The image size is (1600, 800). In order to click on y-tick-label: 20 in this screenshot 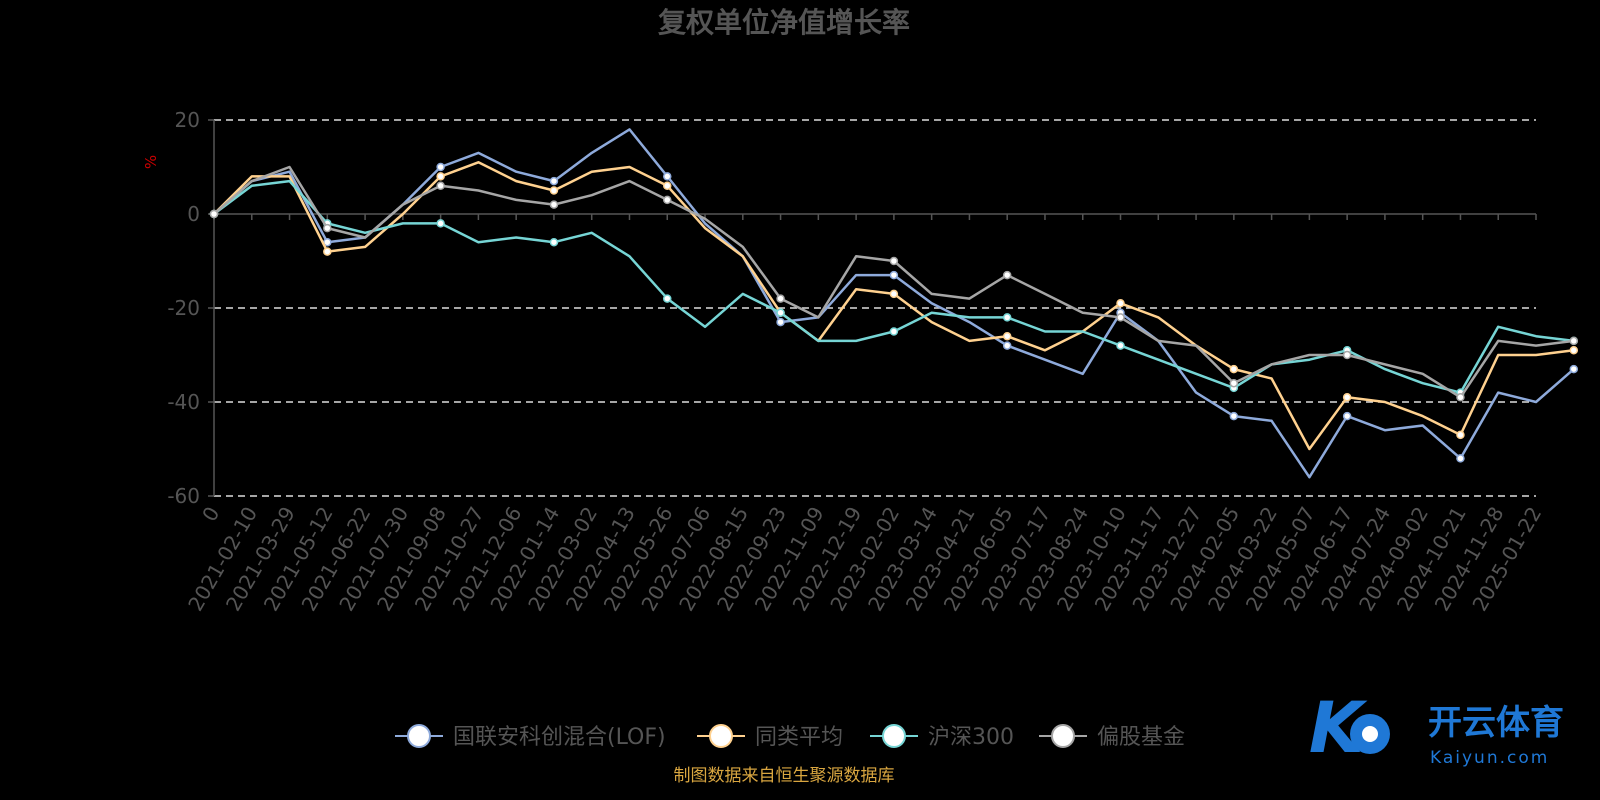, I will do `click(187, 120)`.